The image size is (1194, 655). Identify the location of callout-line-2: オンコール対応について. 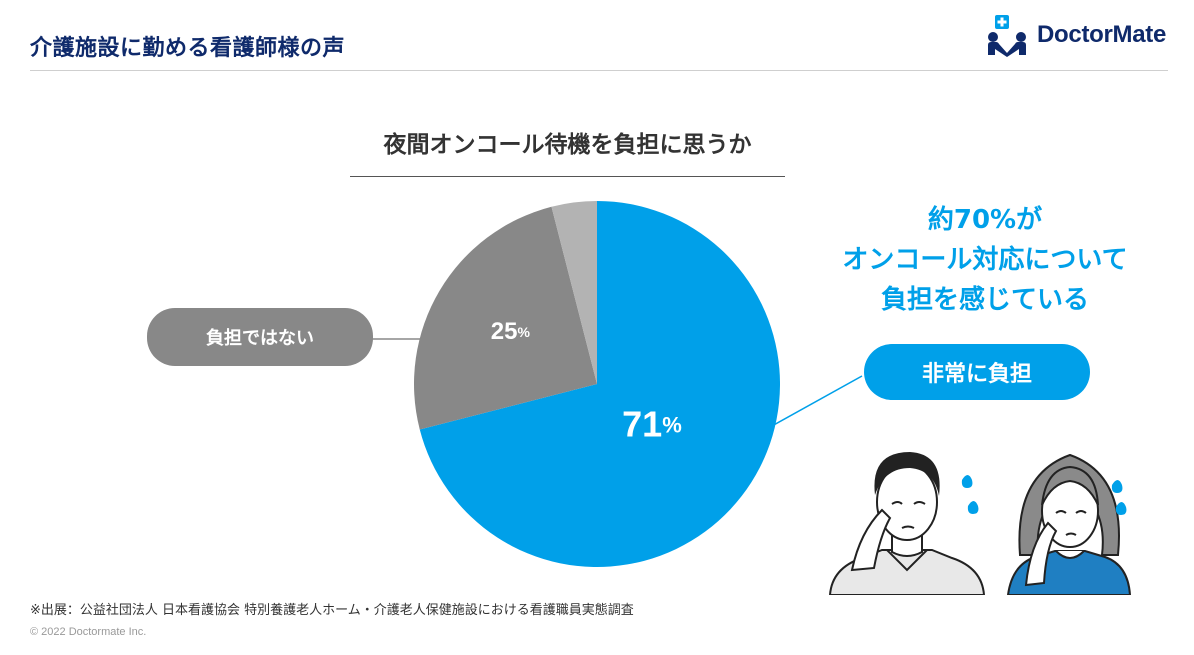
(985, 260).